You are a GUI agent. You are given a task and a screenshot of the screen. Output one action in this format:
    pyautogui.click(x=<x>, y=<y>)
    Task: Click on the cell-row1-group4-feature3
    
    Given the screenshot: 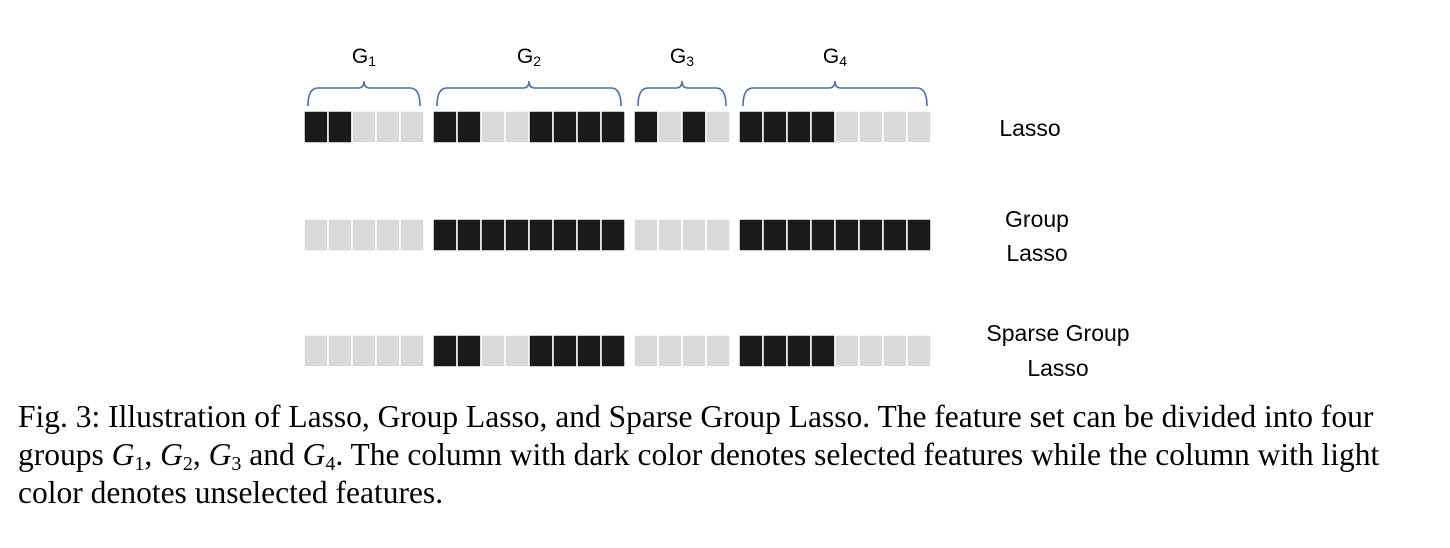 What is the action you would take?
    pyautogui.click(x=799, y=127)
    